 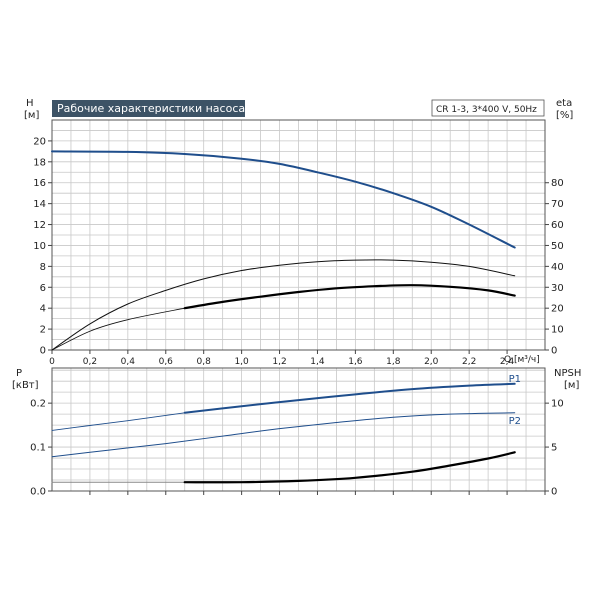 What do you see at coordinates (571, 385) in the screenshot?
I see `bottom-y-right-unit: [м]` at bounding box center [571, 385].